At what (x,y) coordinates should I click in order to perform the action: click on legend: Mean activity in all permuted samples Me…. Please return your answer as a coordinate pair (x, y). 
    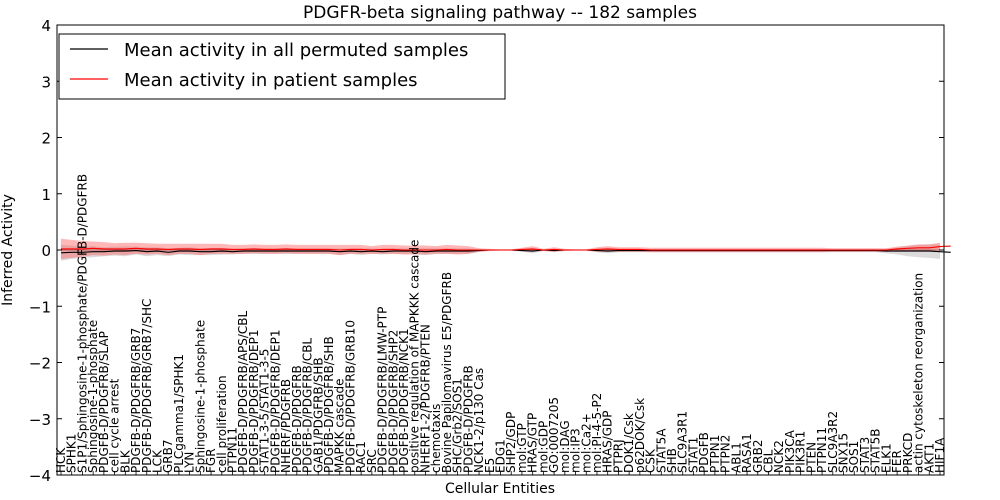
    Looking at the image, I should click on (282, 66).